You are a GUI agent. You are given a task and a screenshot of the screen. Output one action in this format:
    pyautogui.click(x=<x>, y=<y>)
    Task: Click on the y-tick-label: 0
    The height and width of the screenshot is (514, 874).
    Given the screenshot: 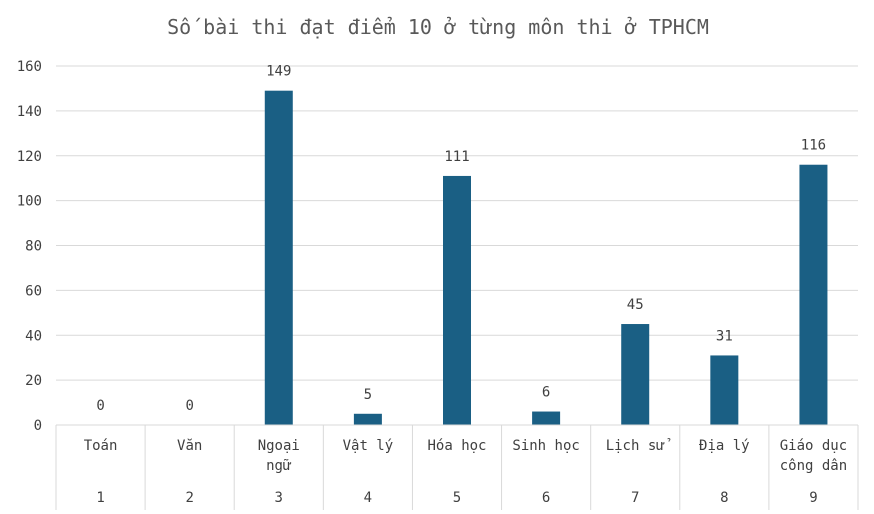 What is the action you would take?
    pyautogui.click(x=38, y=426)
    